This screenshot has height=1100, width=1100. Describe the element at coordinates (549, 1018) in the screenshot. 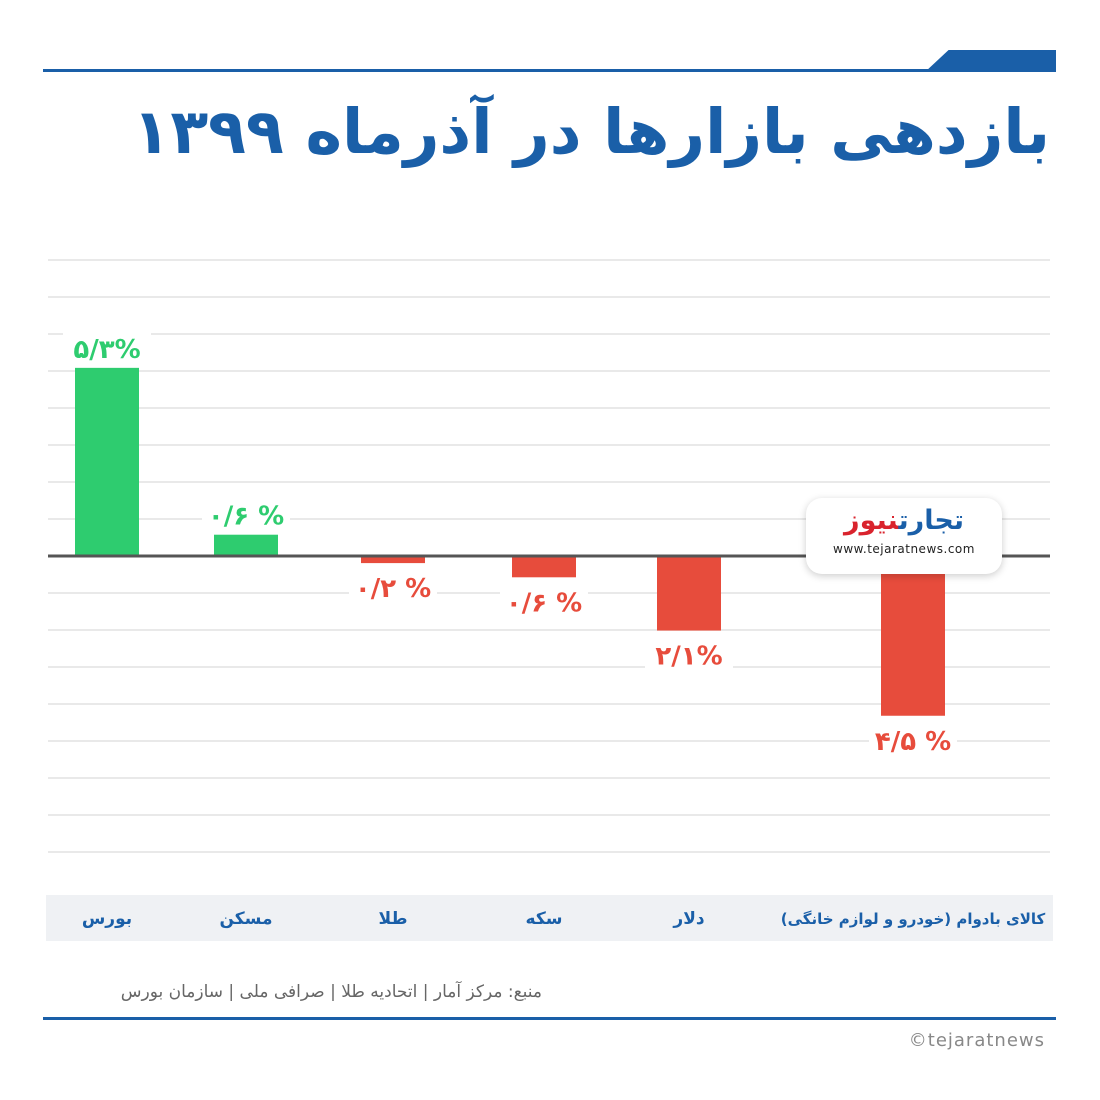

I see `bottom-rule` at that location.